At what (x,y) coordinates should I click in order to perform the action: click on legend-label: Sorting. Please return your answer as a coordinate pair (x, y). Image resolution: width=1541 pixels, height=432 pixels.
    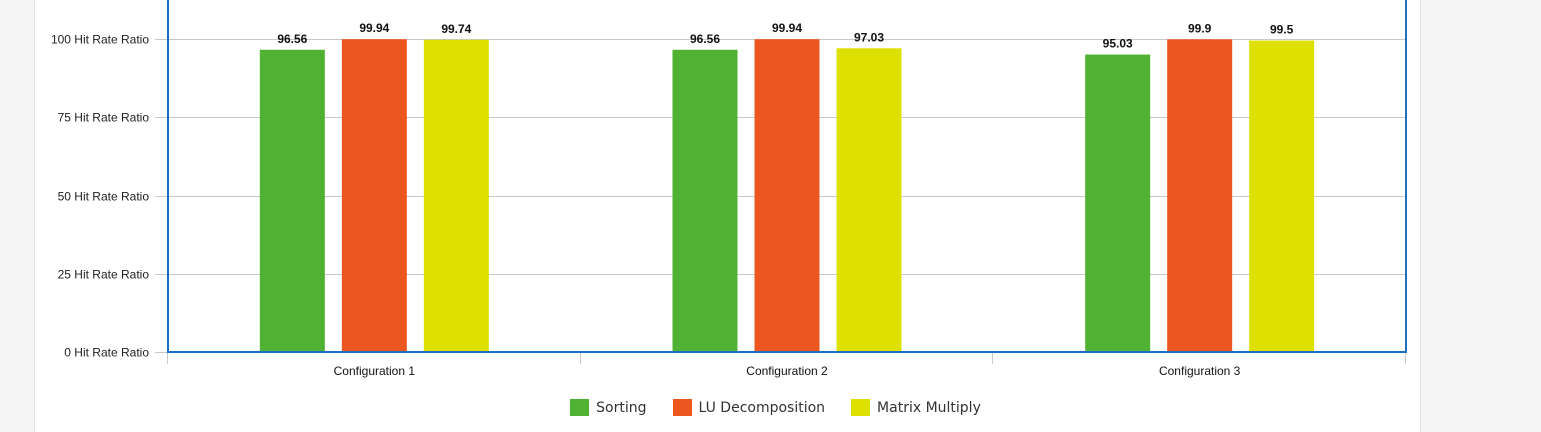
    Looking at the image, I should click on (621, 407).